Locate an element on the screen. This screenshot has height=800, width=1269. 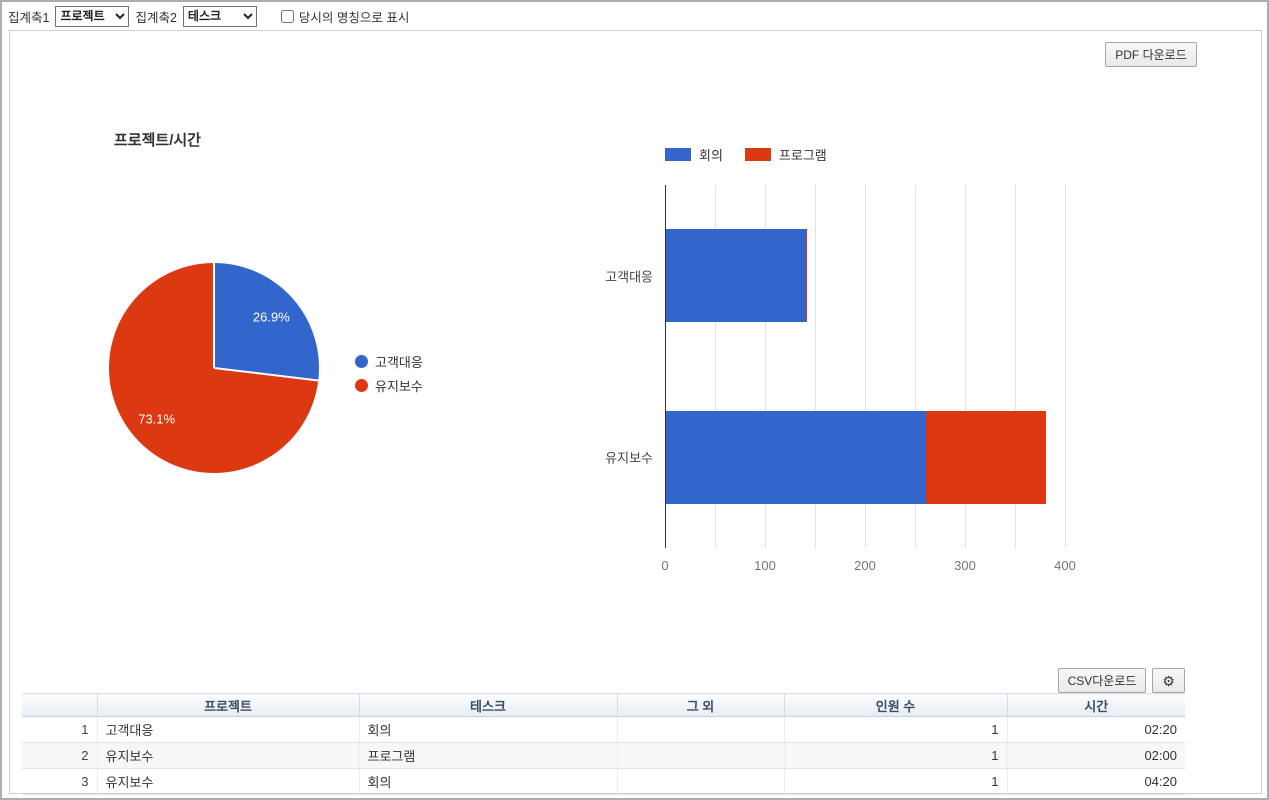
table-header-row: 프로젝트 테스크 그 외 인원 수 시간 is located at coordinates (603, 705).